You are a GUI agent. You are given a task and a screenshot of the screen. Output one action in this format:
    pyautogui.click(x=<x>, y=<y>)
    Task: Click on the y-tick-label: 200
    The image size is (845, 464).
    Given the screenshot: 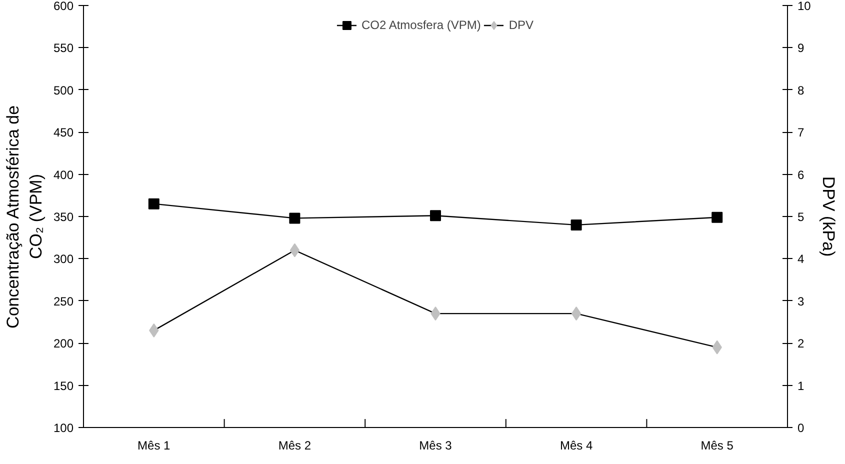 What is the action you would take?
    pyautogui.click(x=63, y=343)
    